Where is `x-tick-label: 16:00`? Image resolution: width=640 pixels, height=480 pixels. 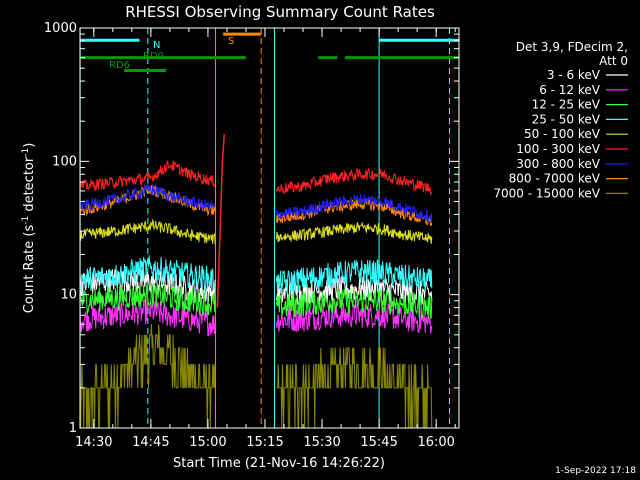
x-tick-label: 16:00 is located at coordinates (435, 442).